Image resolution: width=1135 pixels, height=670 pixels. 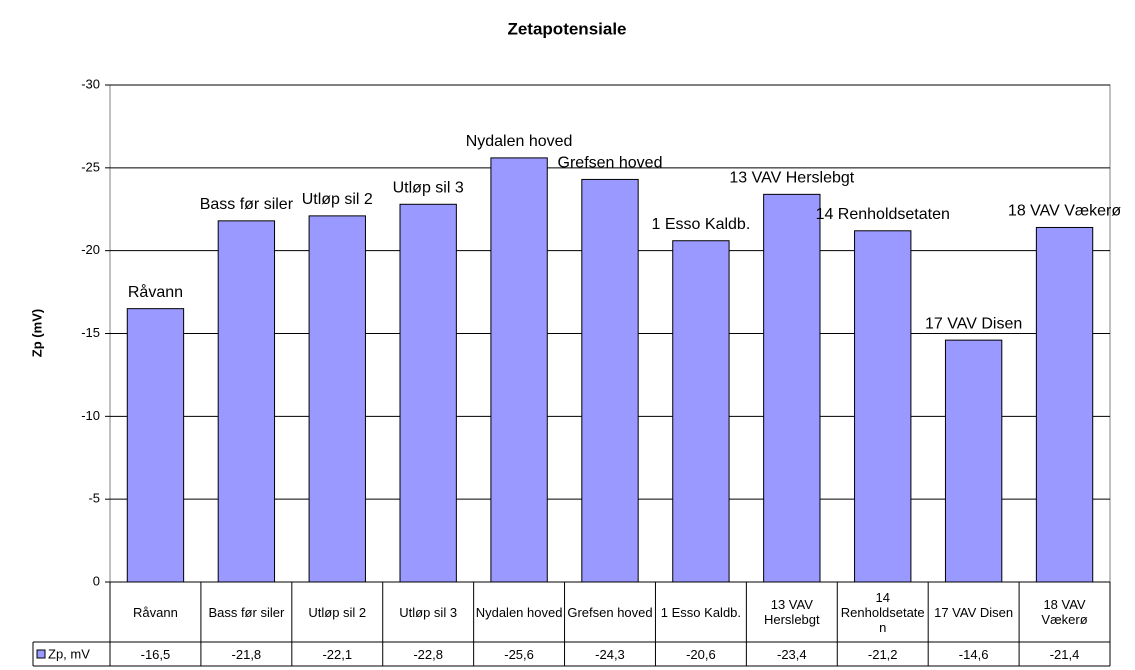 What do you see at coordinates (1064, 654) in the screenshot?
I see `table-value: -21,4` at bounding box center [1064, 654].